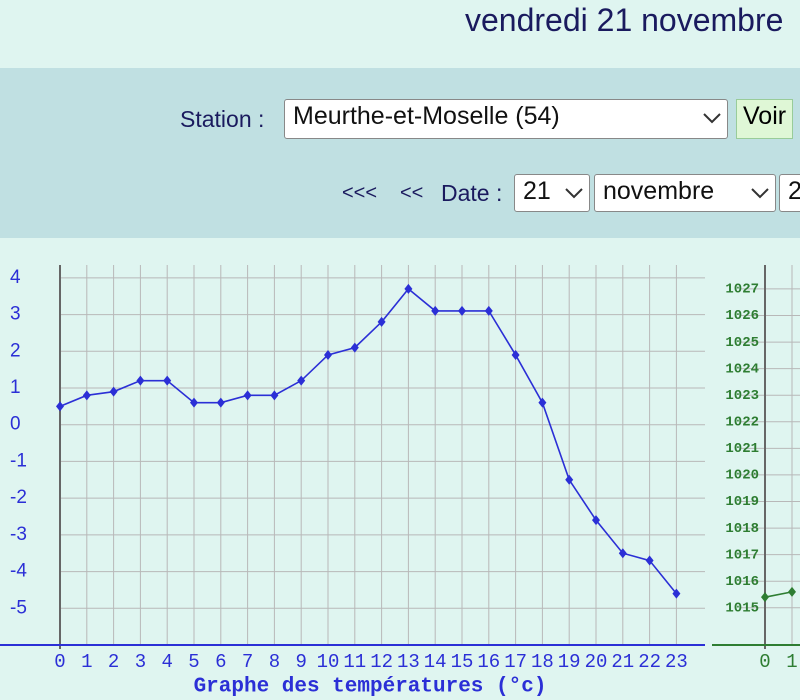 This screenshot has width=800, height=700. What do you see at coordinates (381, 662) in the screenshot?
I see `x-tick-label: 12` at bounding box center [381, 662].